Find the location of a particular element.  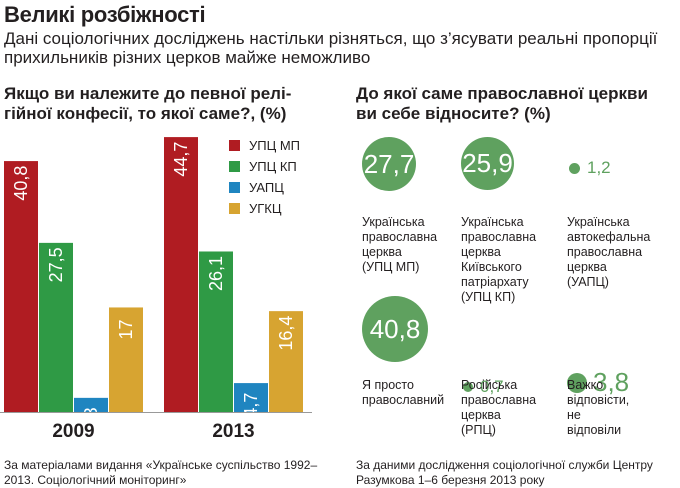

bar-chart-title-line-1: Якщо ви належите до певної релі- is located at coordinates (148, 93).